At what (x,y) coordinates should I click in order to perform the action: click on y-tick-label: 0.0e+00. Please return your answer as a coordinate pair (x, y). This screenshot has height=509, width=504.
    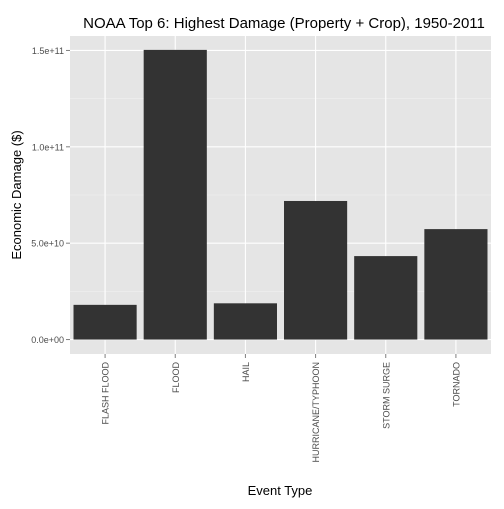
    Looking at the image, I should click on (47, 340).